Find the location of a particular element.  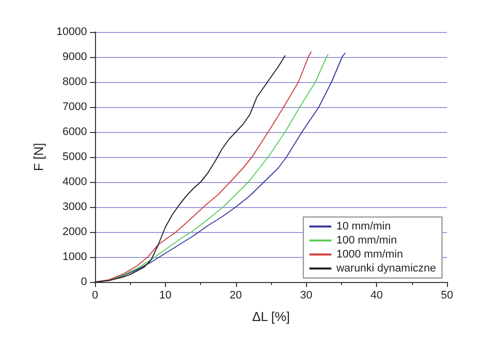

legend-label: 100 mm/min is located at coordinates (366, 240).